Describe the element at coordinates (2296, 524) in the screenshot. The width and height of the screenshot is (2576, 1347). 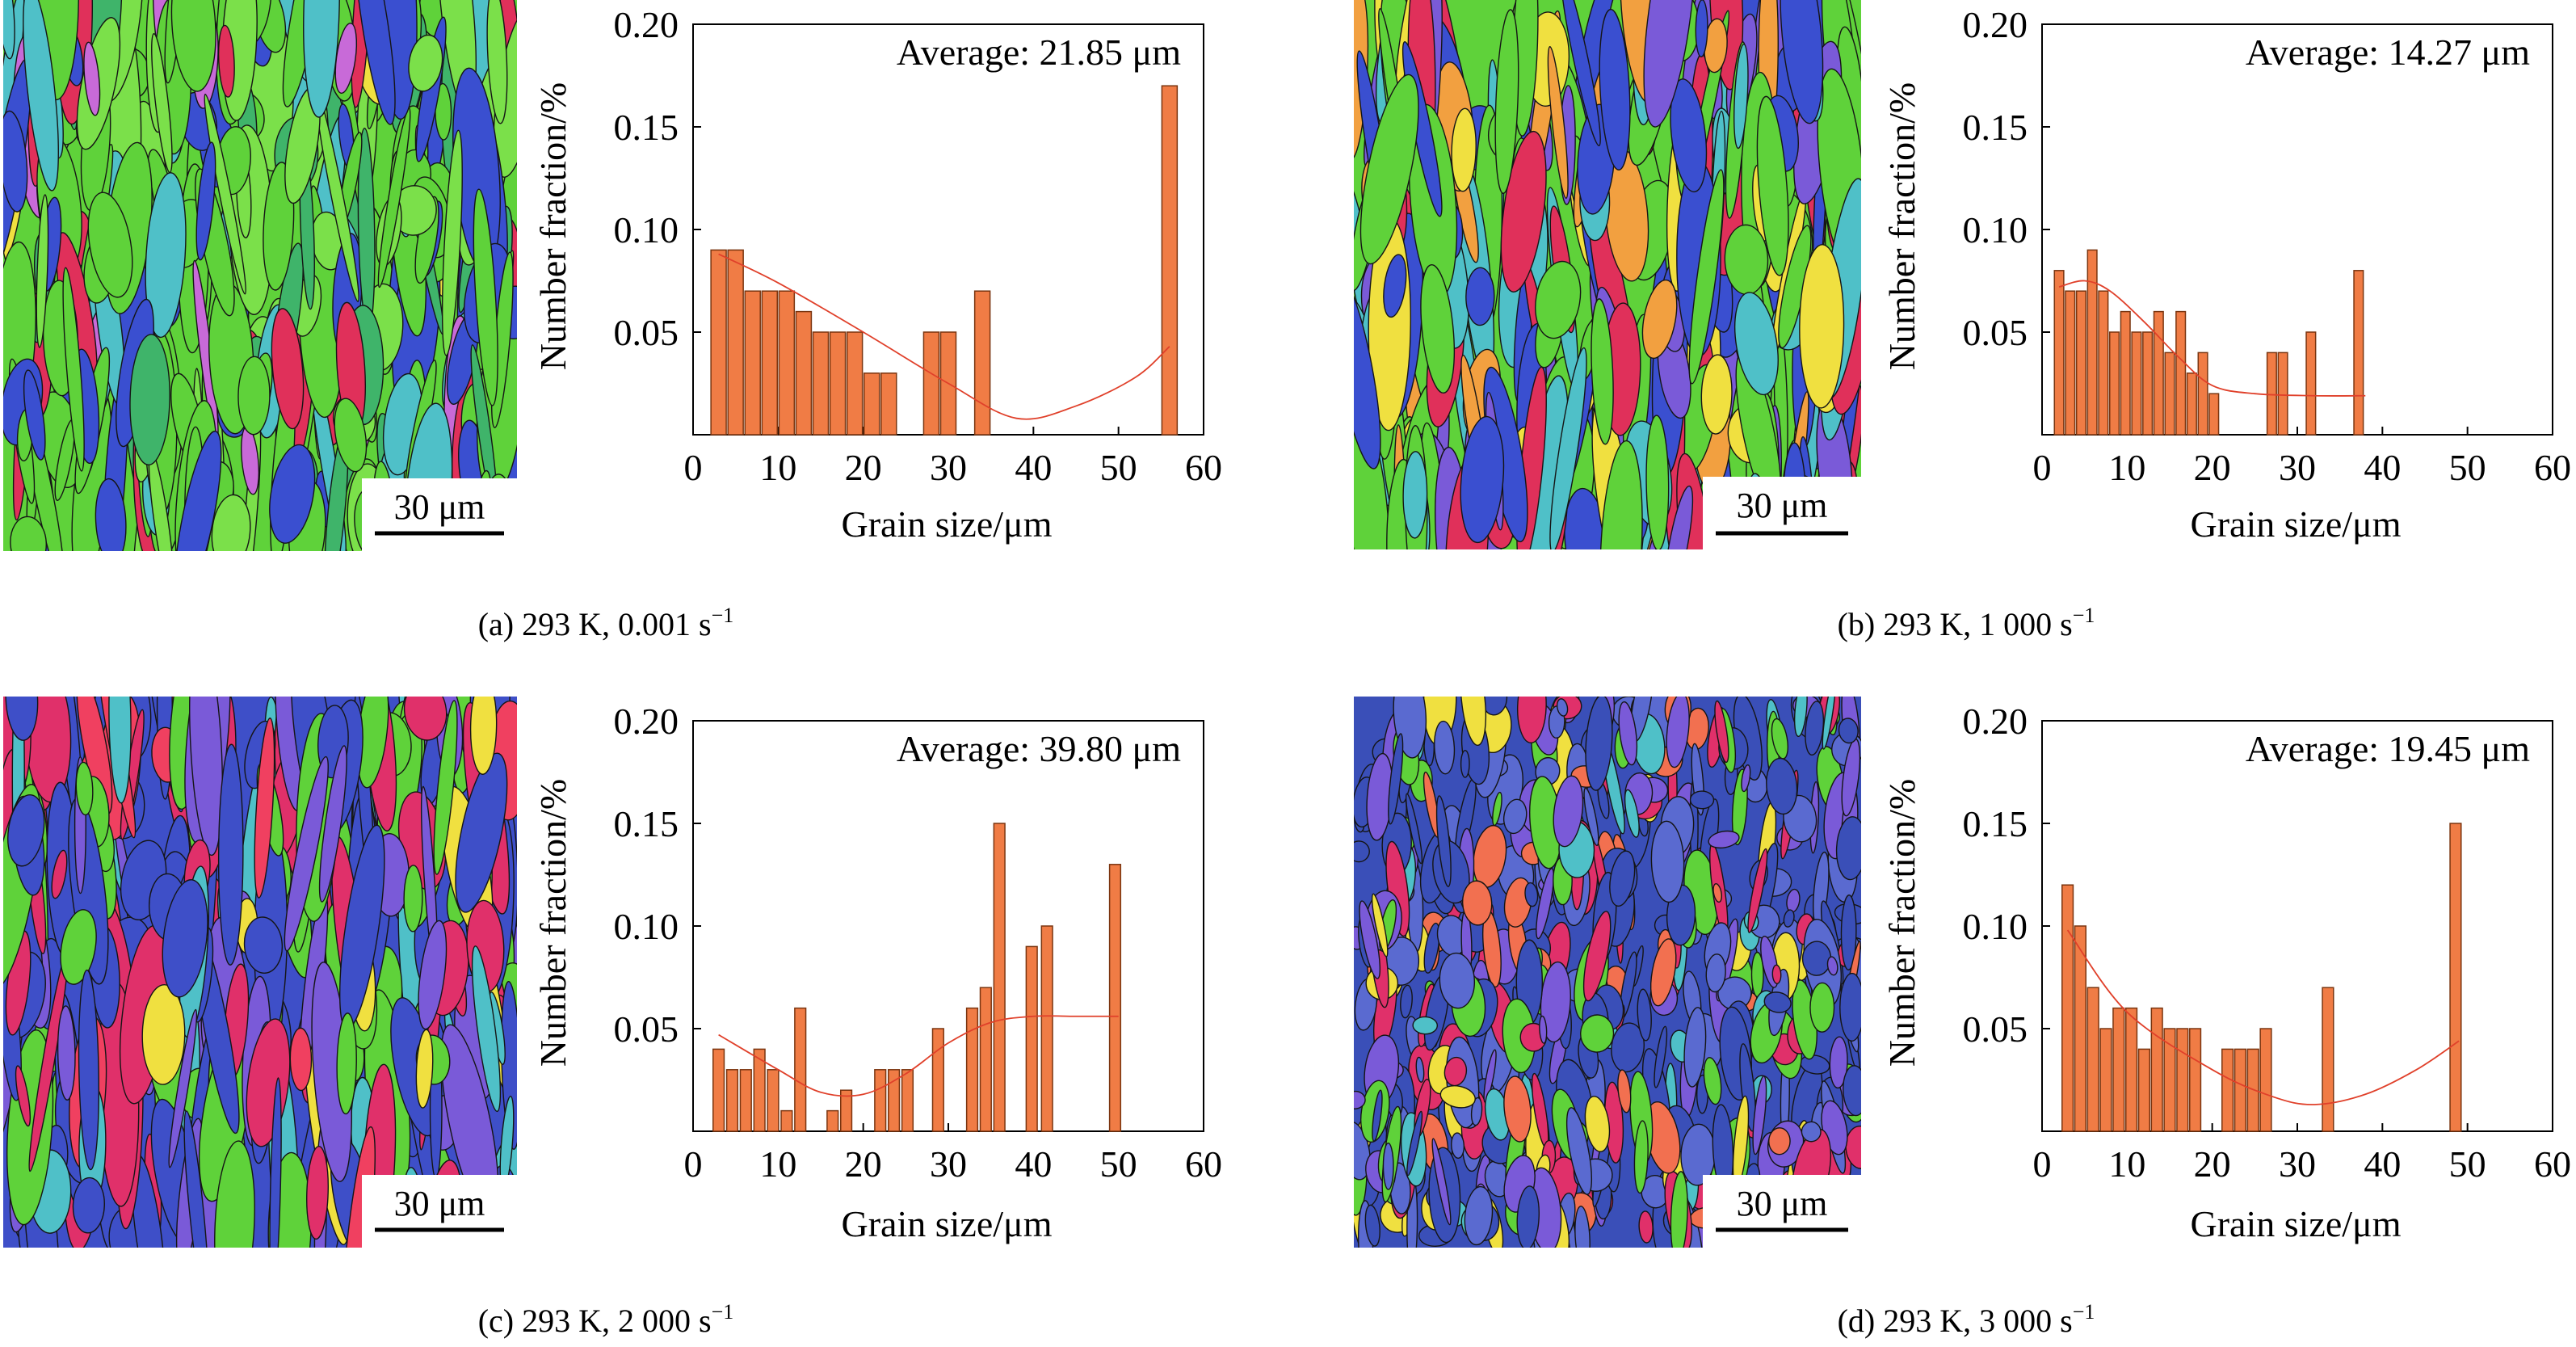
I see `x-axis-title-b: Grain size/μm` at that location.